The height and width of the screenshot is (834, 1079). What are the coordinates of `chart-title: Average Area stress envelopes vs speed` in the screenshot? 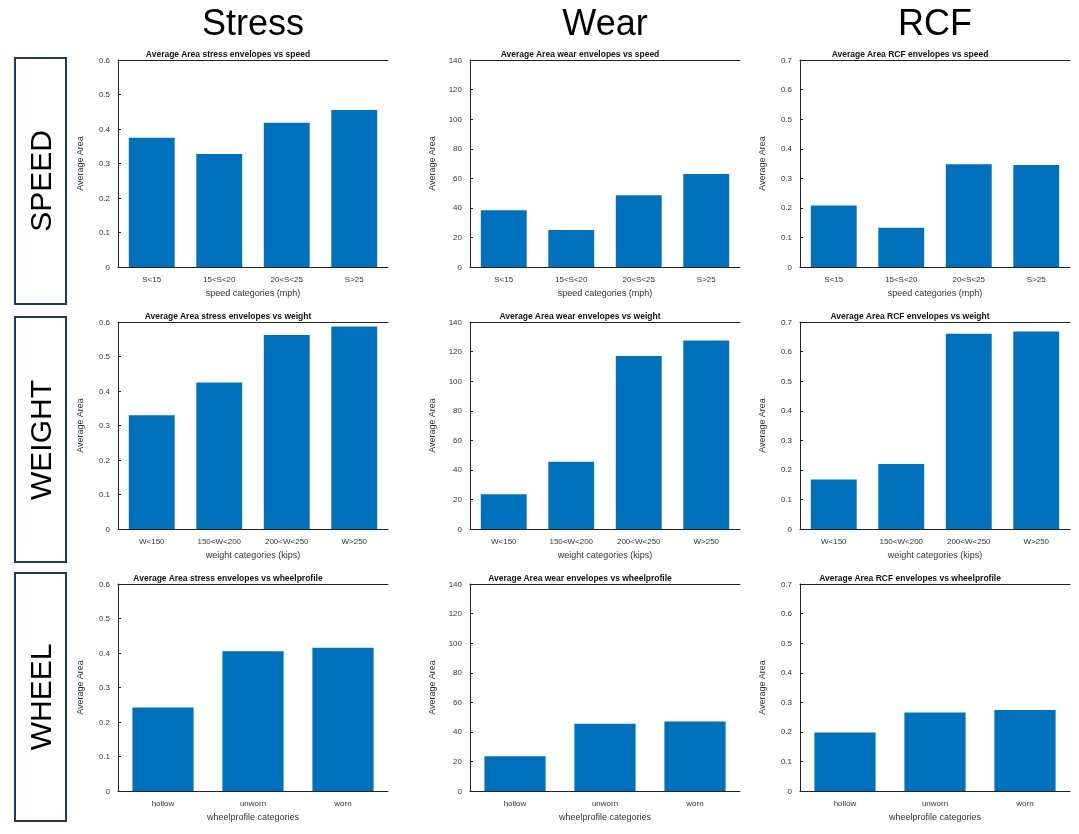 It's located at (228, 53).